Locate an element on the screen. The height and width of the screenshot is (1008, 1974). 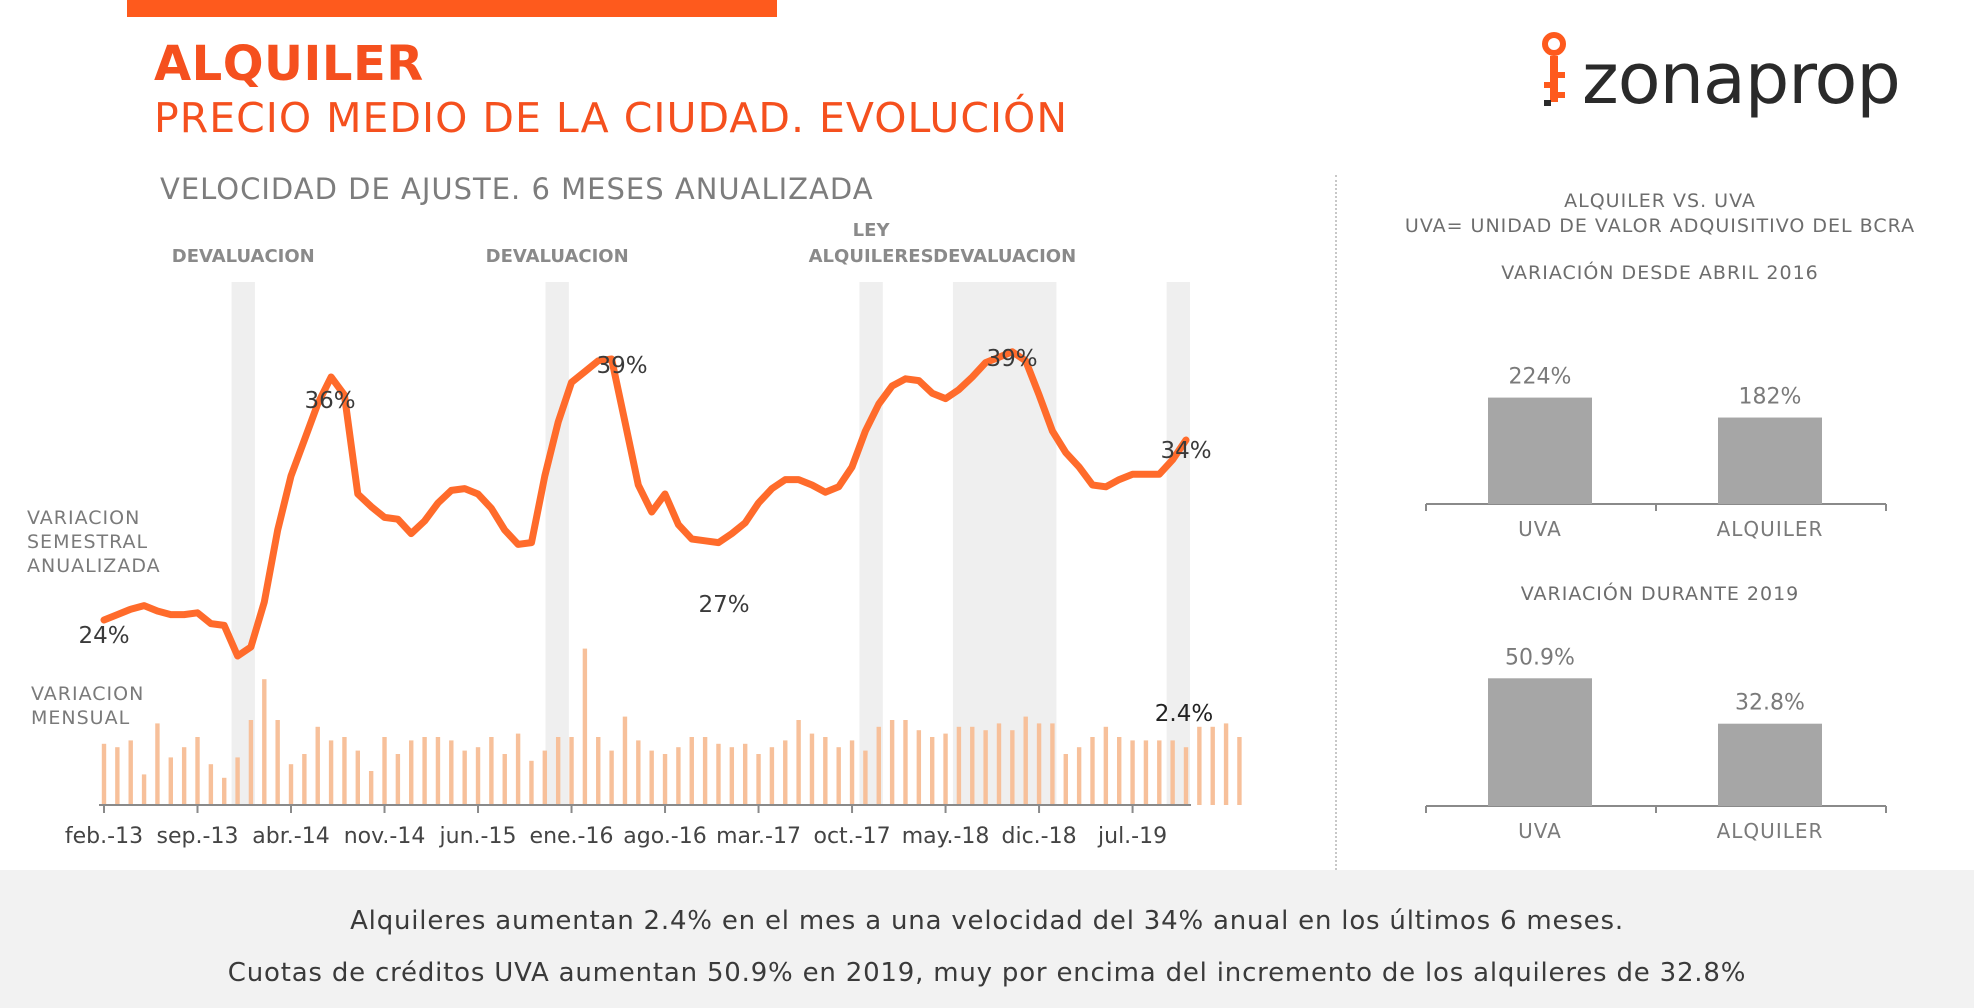
bar-value-label: 32.8% is located at coordinates (1770, 703).